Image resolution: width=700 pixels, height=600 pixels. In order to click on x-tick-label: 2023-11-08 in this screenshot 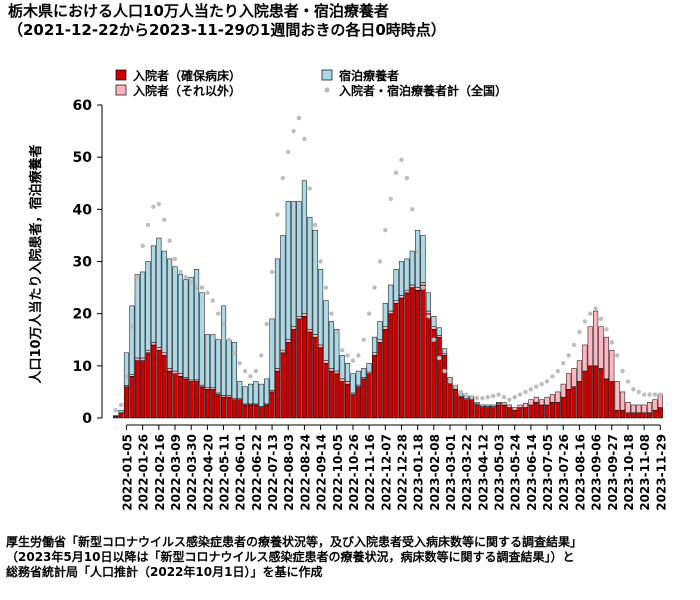, I will do `click(645, 472)`.